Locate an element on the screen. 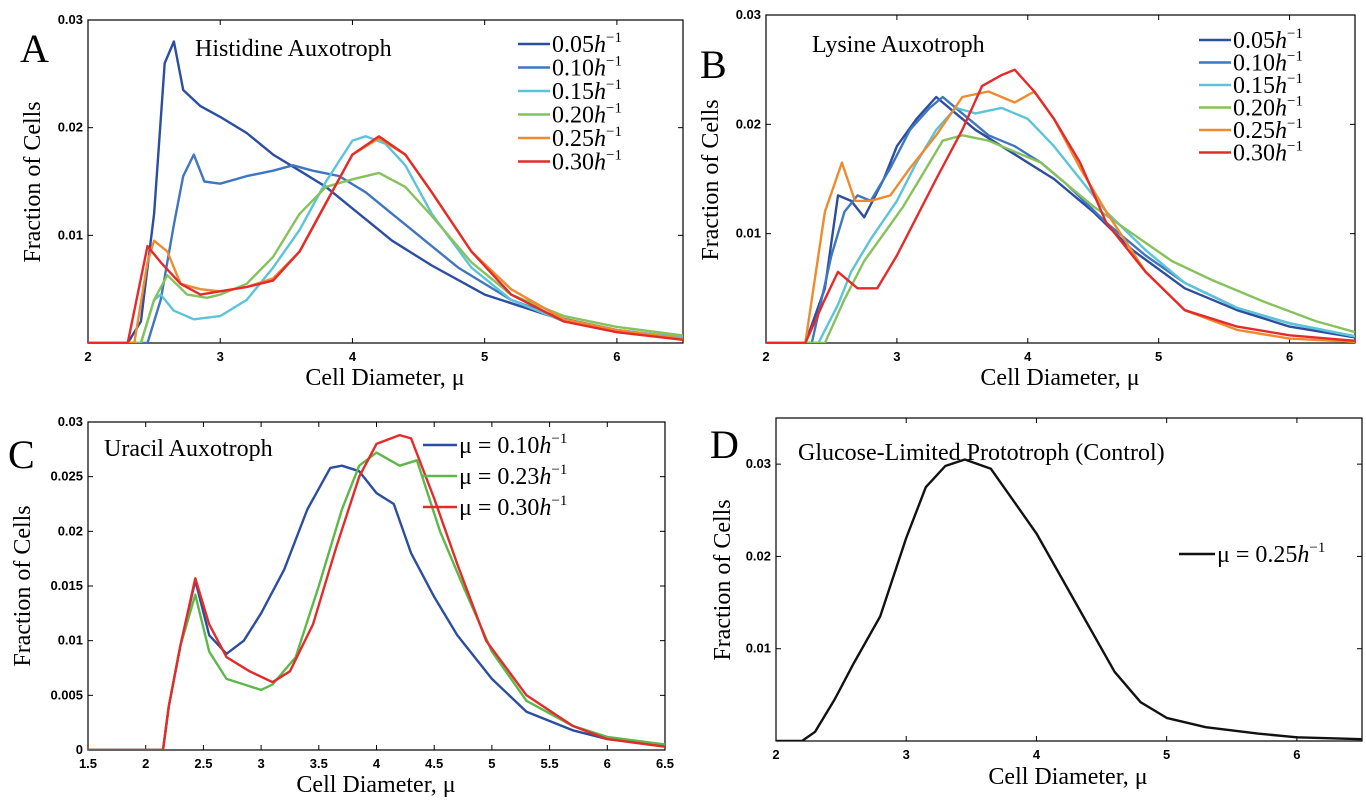  legend-value: μ = 0.30 is located at coordinates (499, 508).